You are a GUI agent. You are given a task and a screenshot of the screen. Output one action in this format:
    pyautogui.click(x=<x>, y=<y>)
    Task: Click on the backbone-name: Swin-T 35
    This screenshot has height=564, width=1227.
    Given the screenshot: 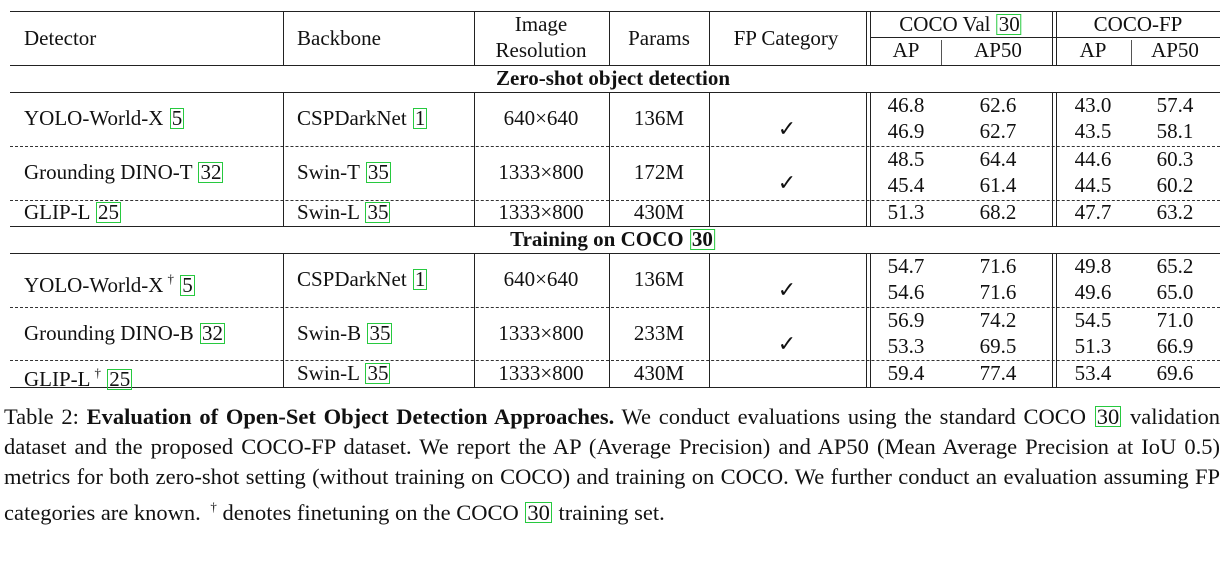 What is the action you would take?
    pyautogui.click(x=344, y=172)
    